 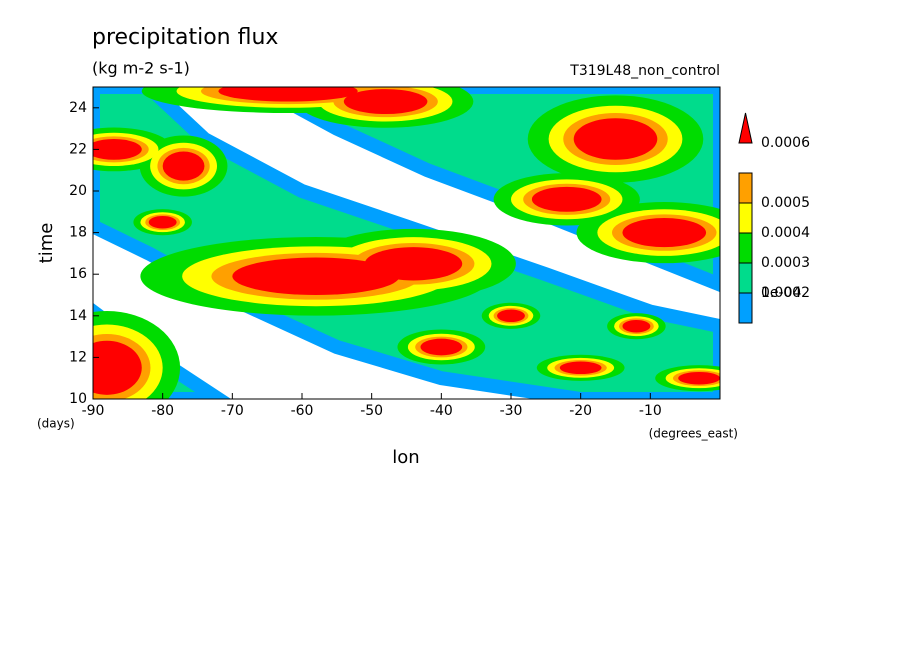 What do you see at coordinates (371, 411) in the screenshot?
I see `x-tick-label: -50` at bounding box center [371, 411].